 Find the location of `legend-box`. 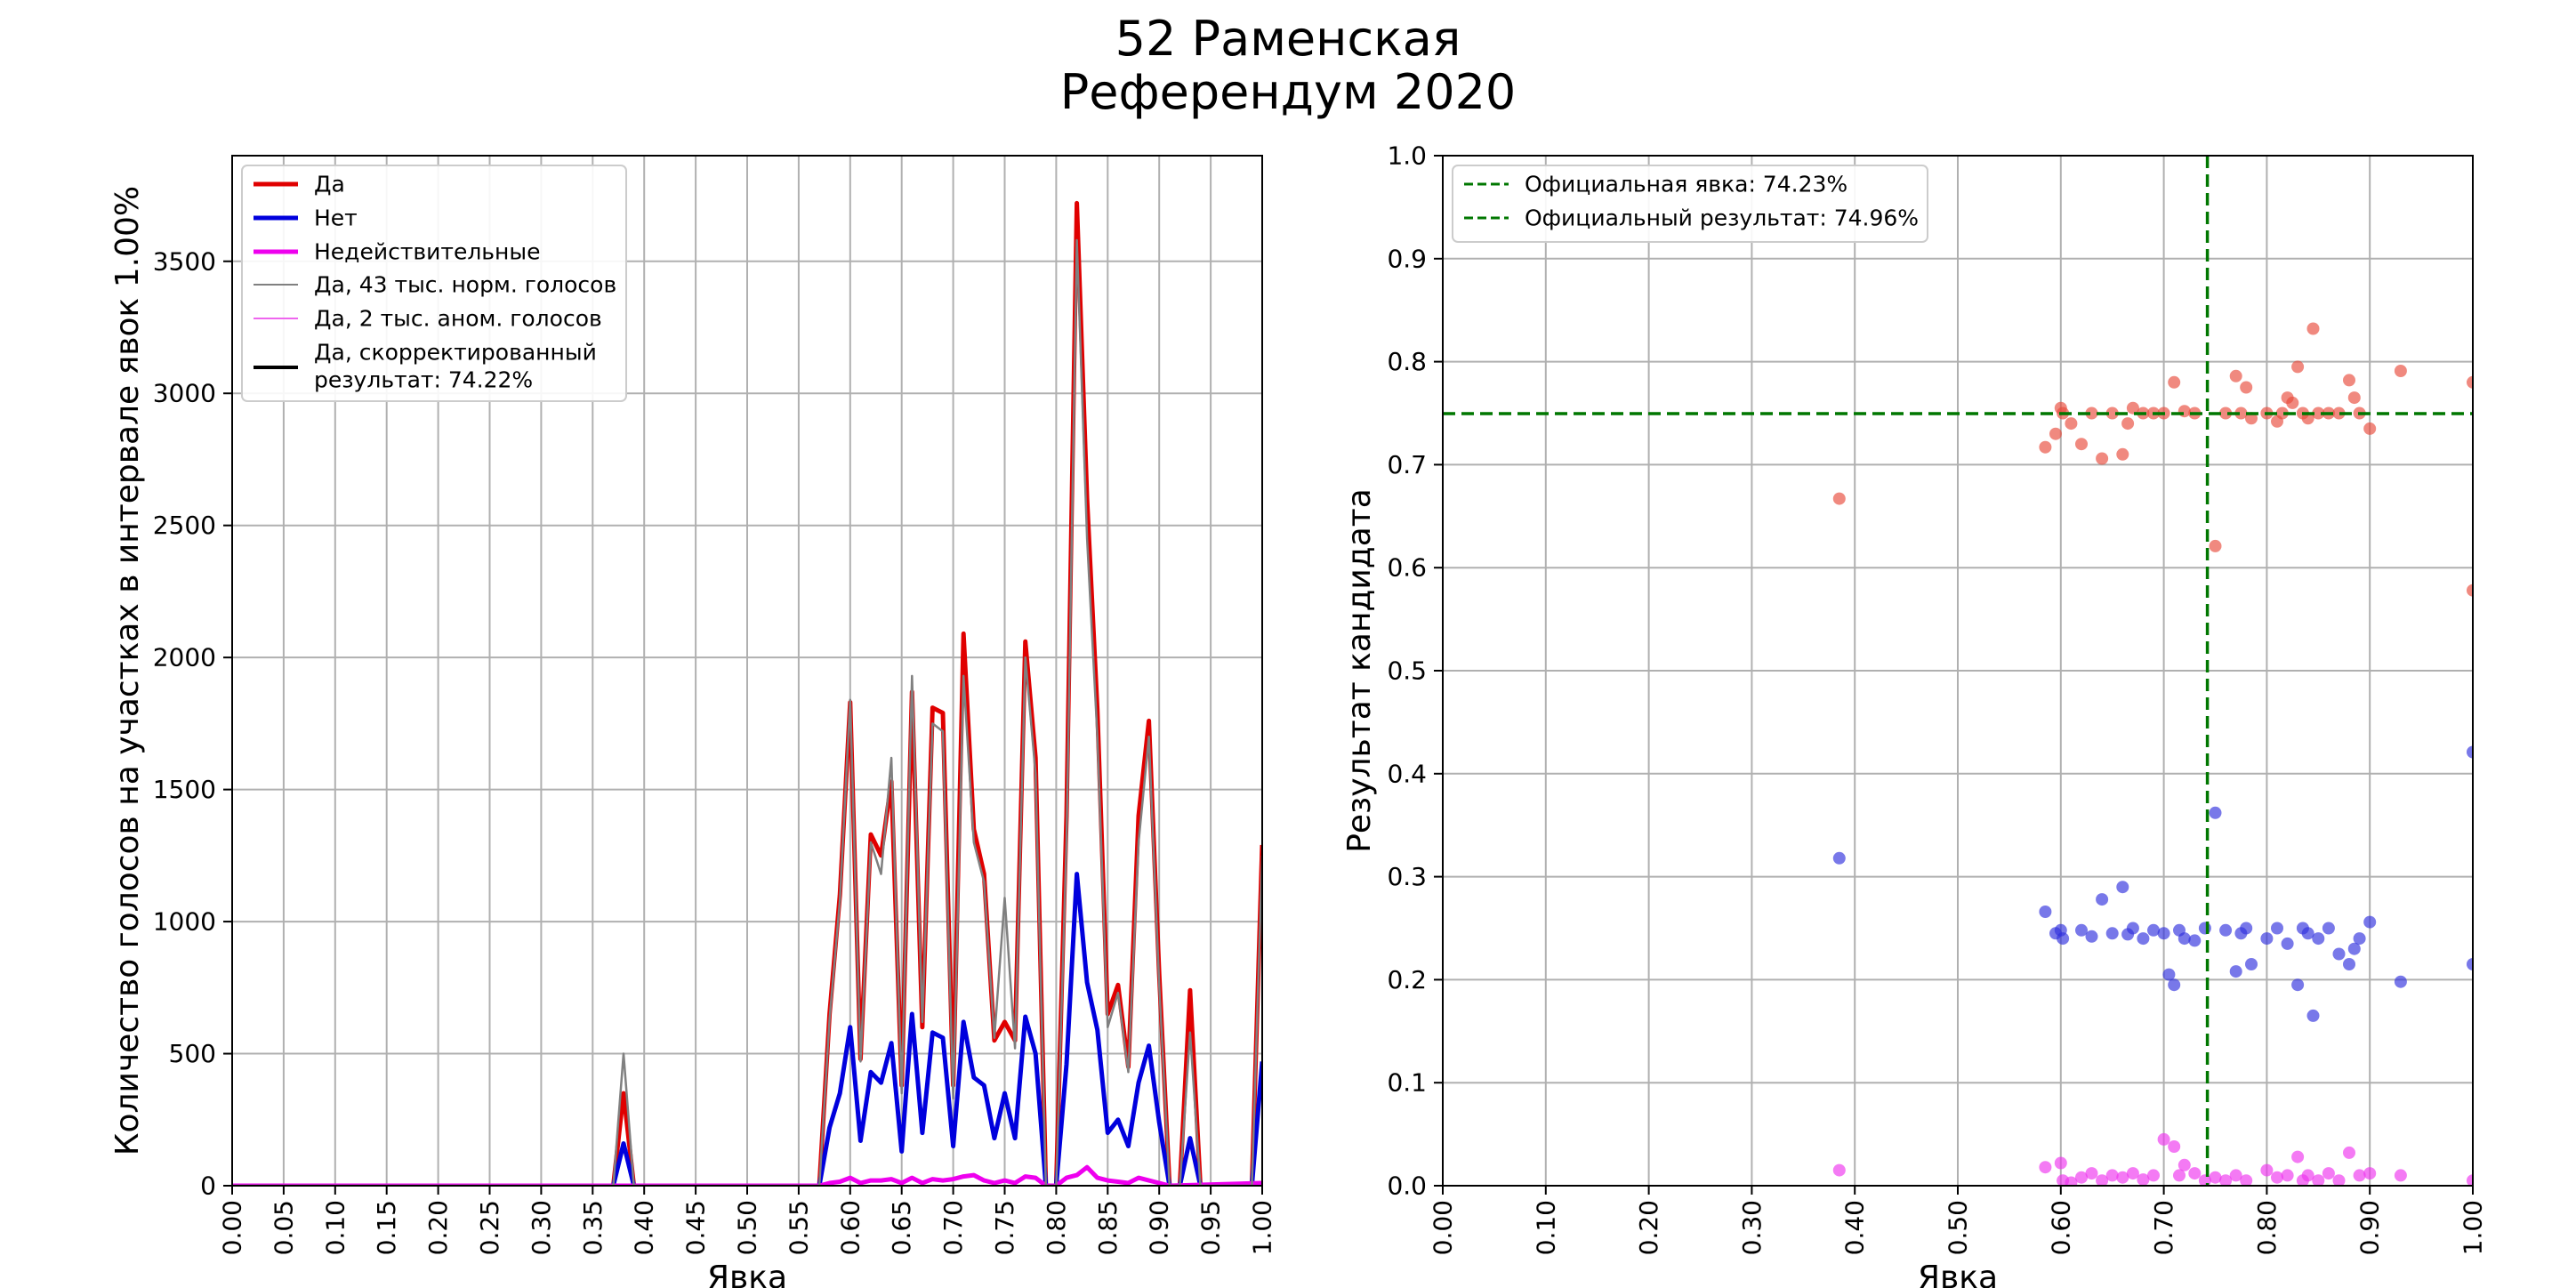

legend-box is located at coordinates (1690, 204).